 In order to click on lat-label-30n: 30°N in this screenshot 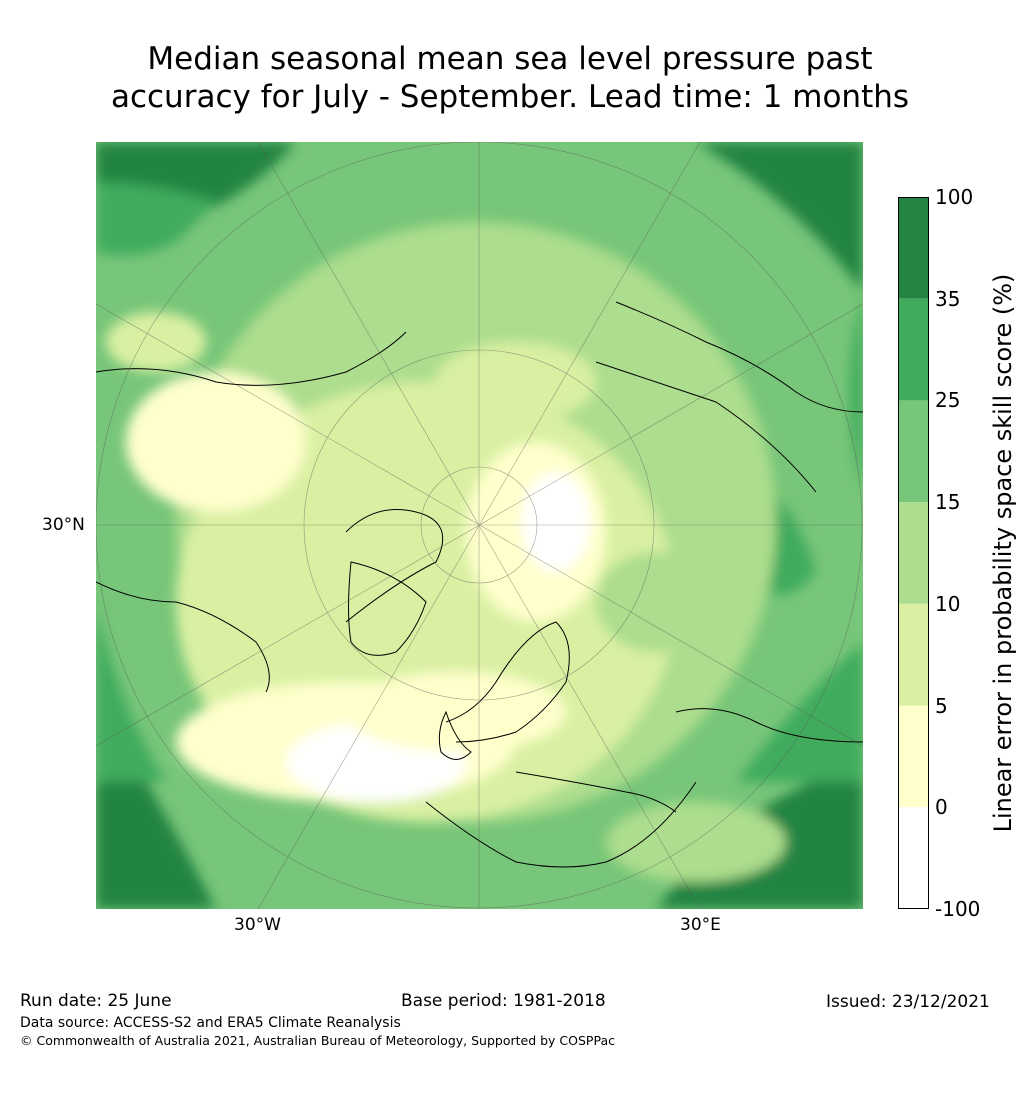, I will do `click(63, 525)`.